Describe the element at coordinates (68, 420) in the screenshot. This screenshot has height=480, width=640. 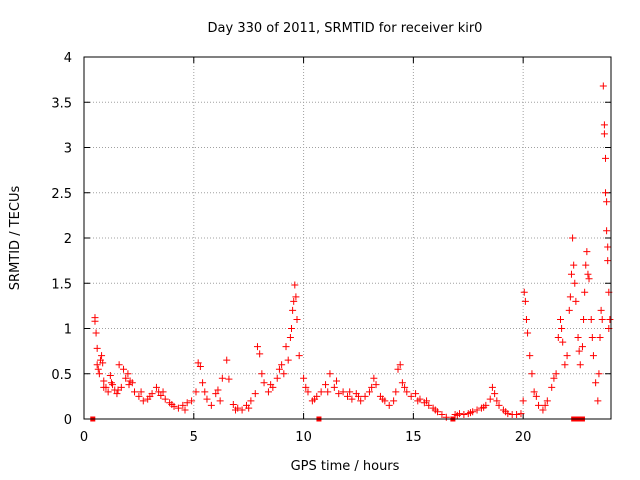
I see `y-tick-label: 0` at that location.